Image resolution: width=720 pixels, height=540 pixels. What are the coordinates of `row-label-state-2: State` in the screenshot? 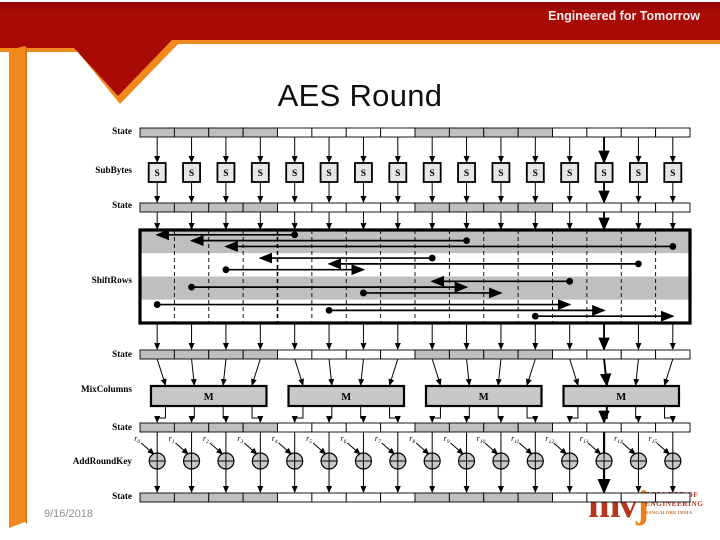 It's located at (122, 205).